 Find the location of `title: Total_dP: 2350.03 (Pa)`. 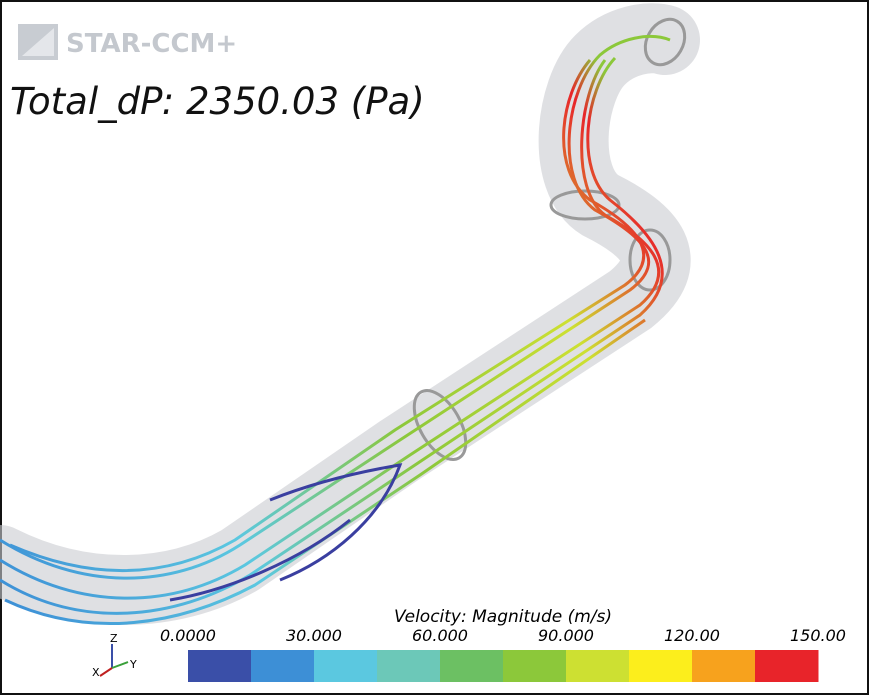

title: Total_dP: 2350.03 (Pa) is located at coordinates (217, 101).